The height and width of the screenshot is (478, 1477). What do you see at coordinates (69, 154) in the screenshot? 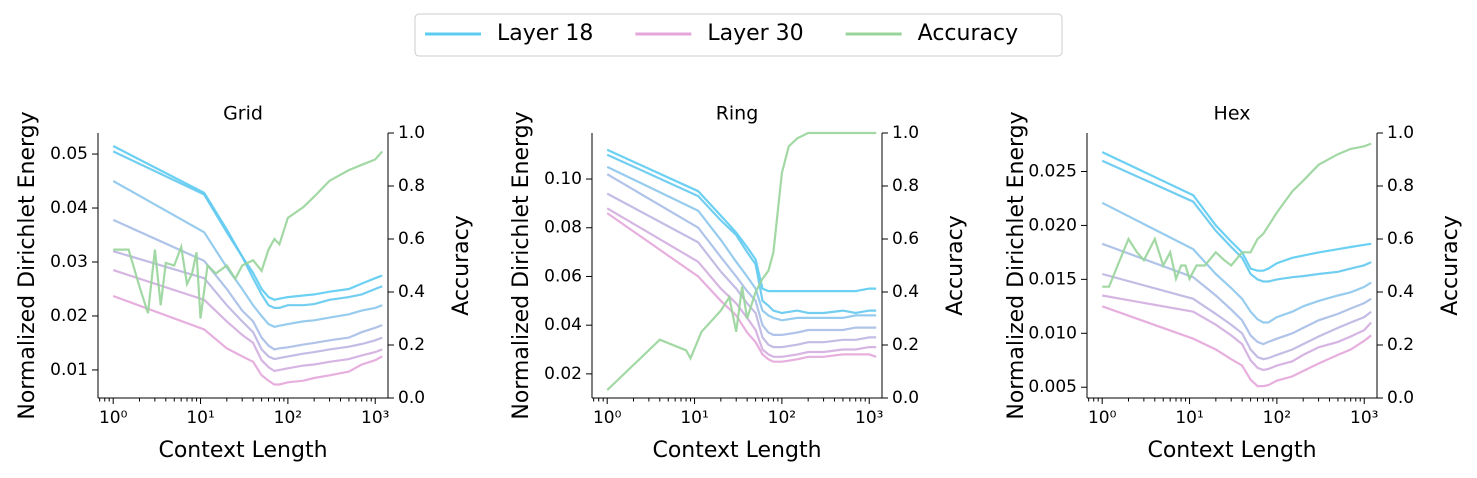
I see `y-tick-label: 0.05` at bounding box center [69, 154].